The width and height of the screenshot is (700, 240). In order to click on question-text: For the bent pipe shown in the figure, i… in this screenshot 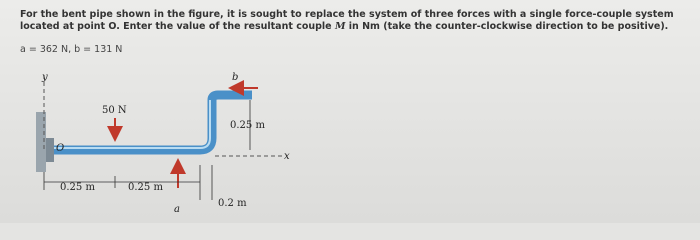, I will do `click(347, 20)`.